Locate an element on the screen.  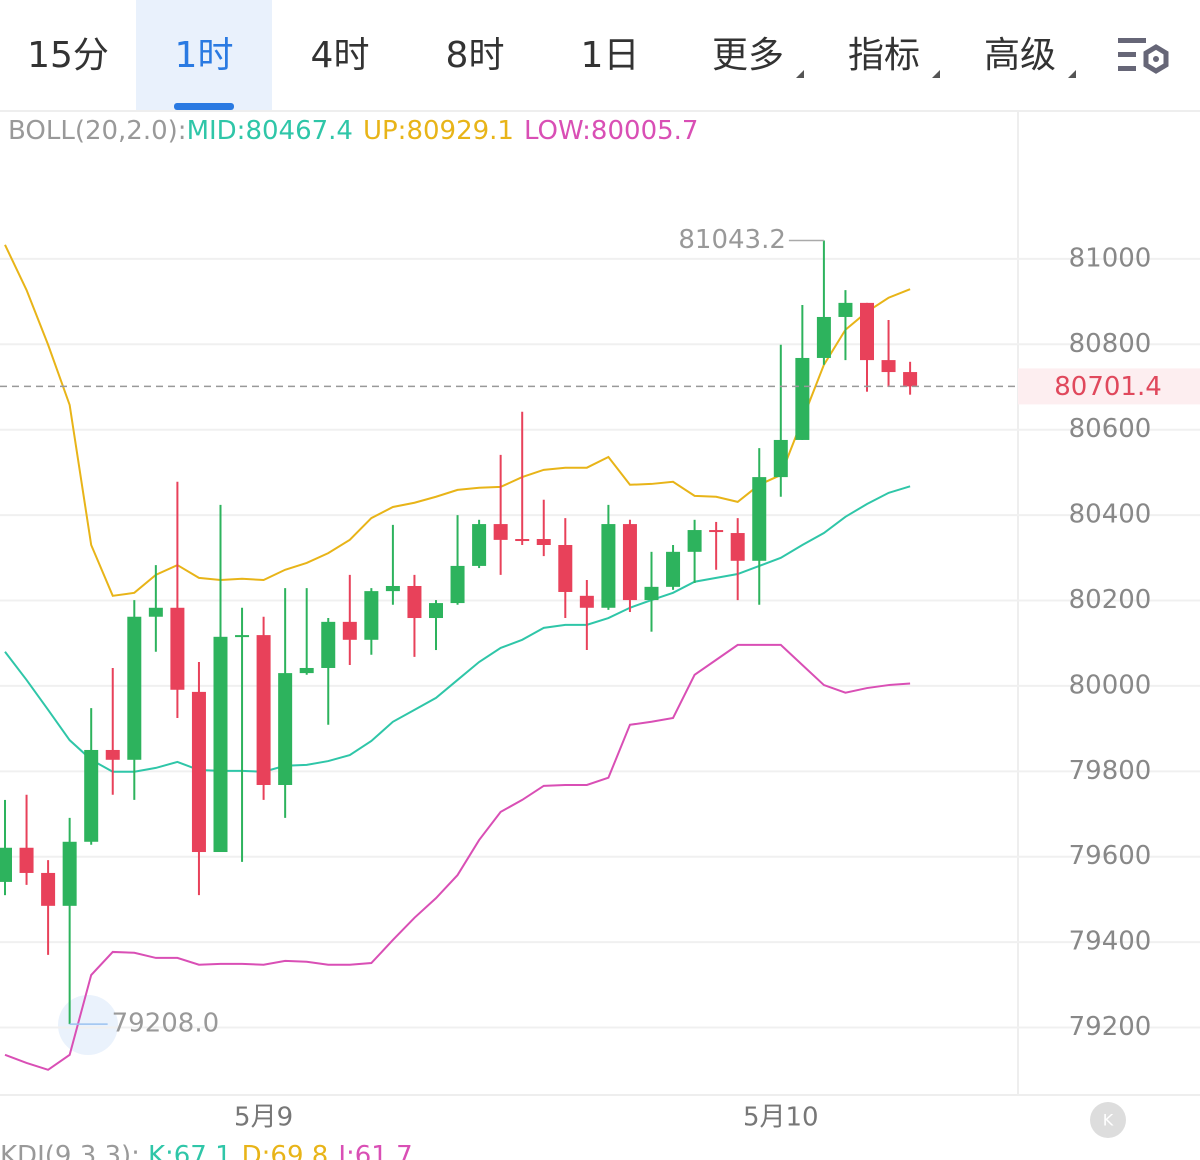
annotation-label: 81043.2 is located at coordinates (732, 240).